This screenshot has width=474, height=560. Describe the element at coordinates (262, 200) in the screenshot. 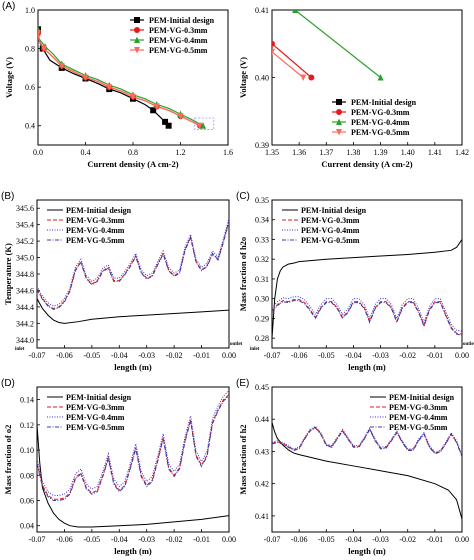

I see `y-tick-label: 0.35` at that location.